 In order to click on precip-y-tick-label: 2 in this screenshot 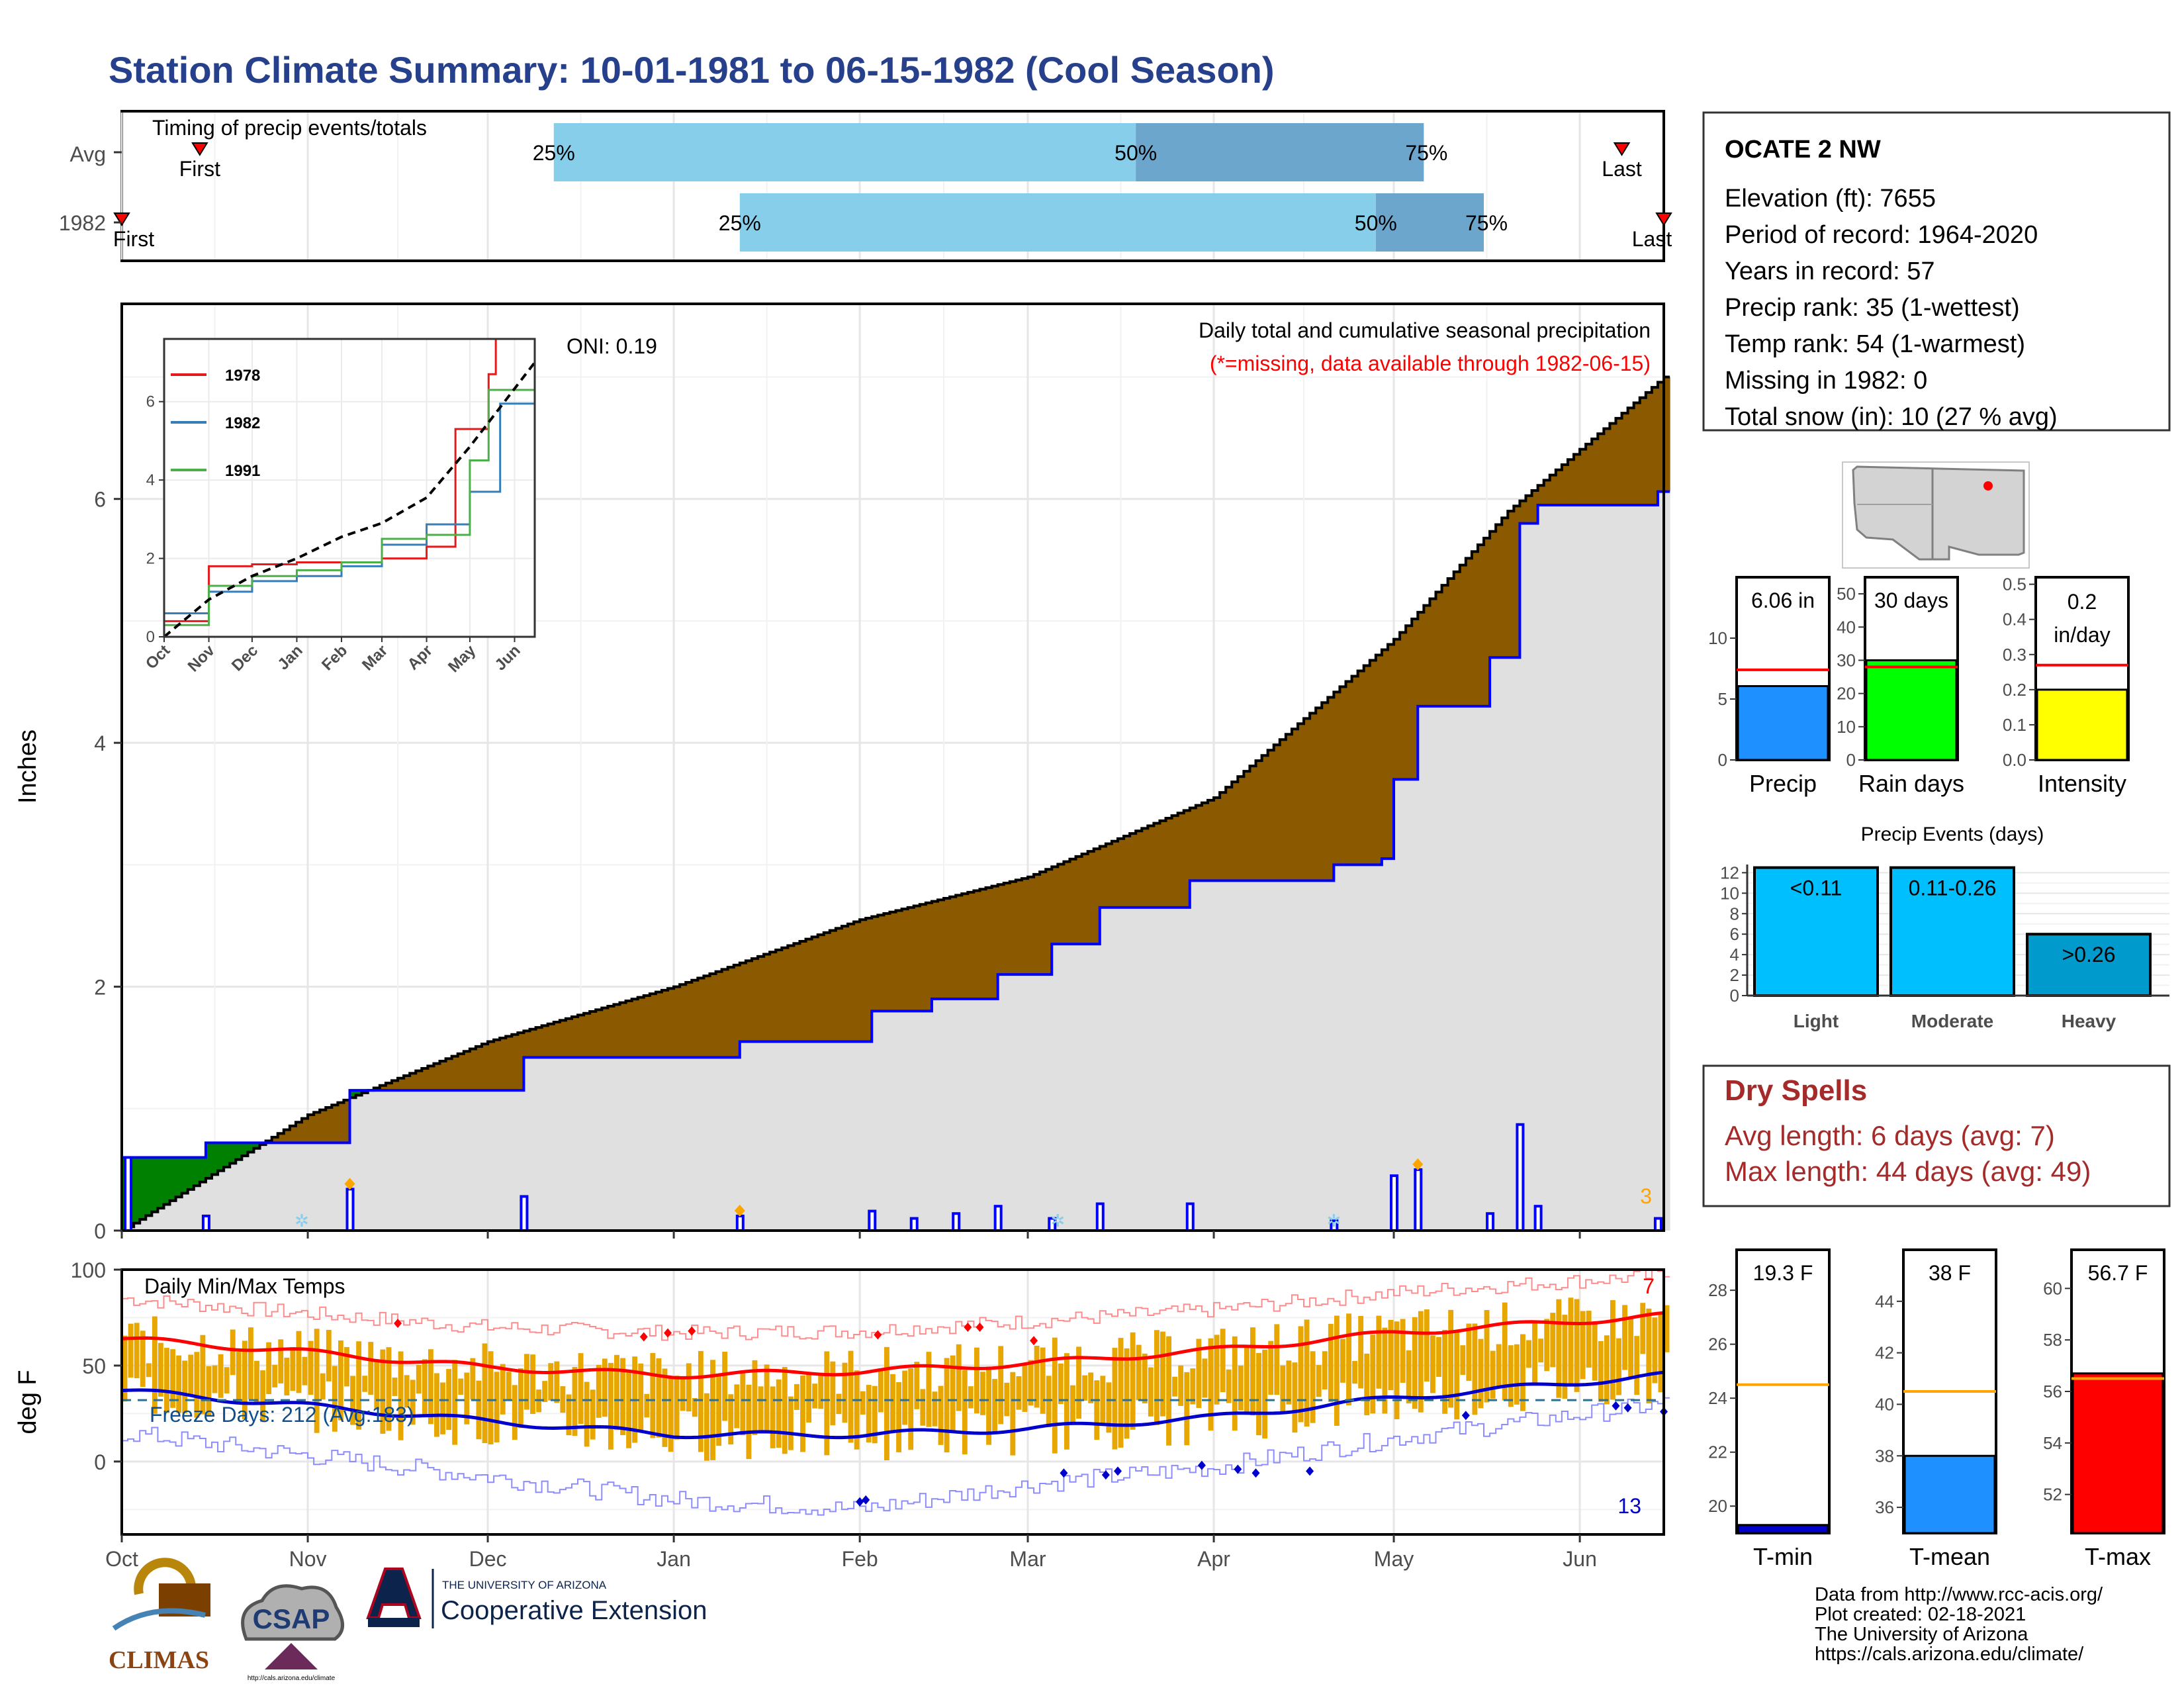, I will do `click(100, 988)`.